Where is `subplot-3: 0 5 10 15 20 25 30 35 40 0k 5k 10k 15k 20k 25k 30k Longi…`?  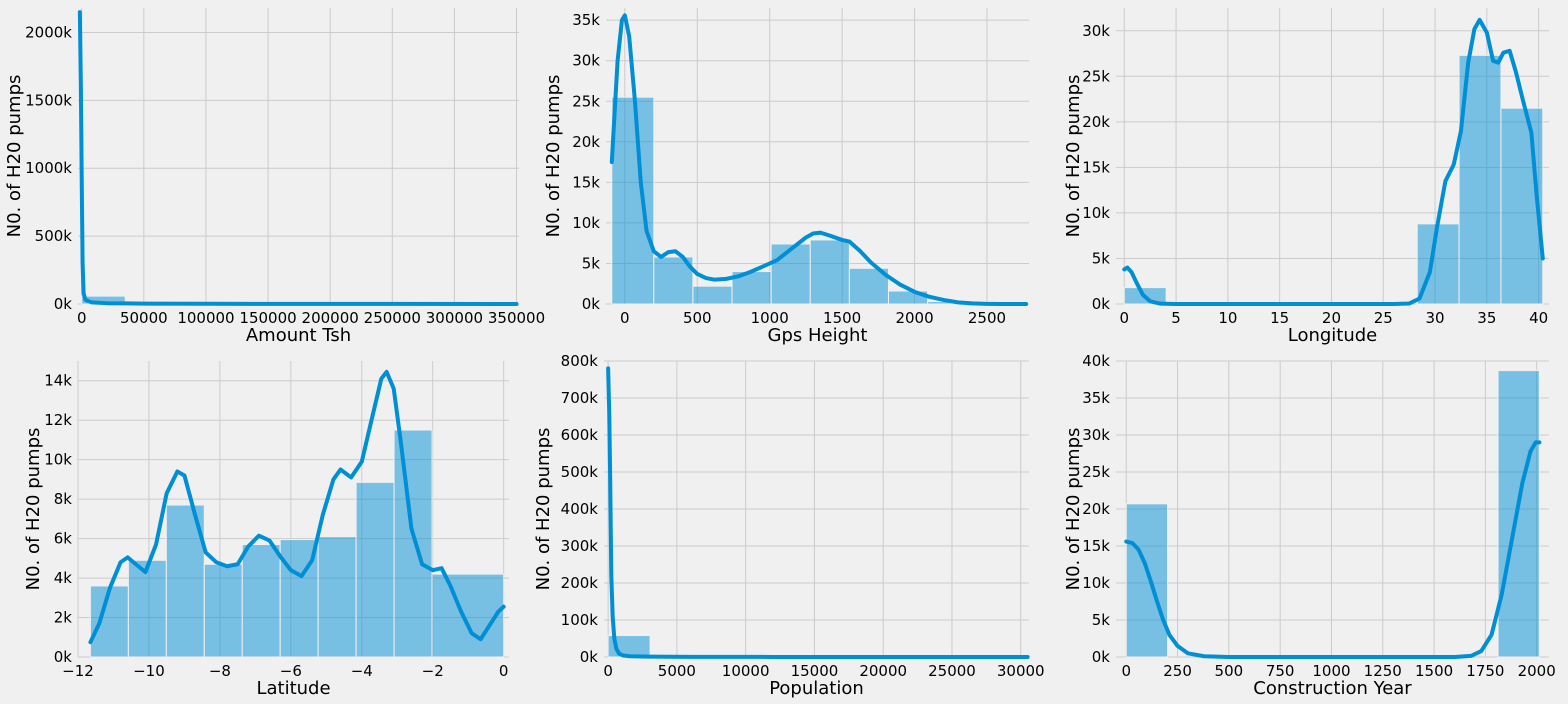 subplot-3: 0 5 10 15 20 25 30 35 40 0k 5k 10k 15k 20k 25k 30k Longi… is located at coordinates (1306, 177).